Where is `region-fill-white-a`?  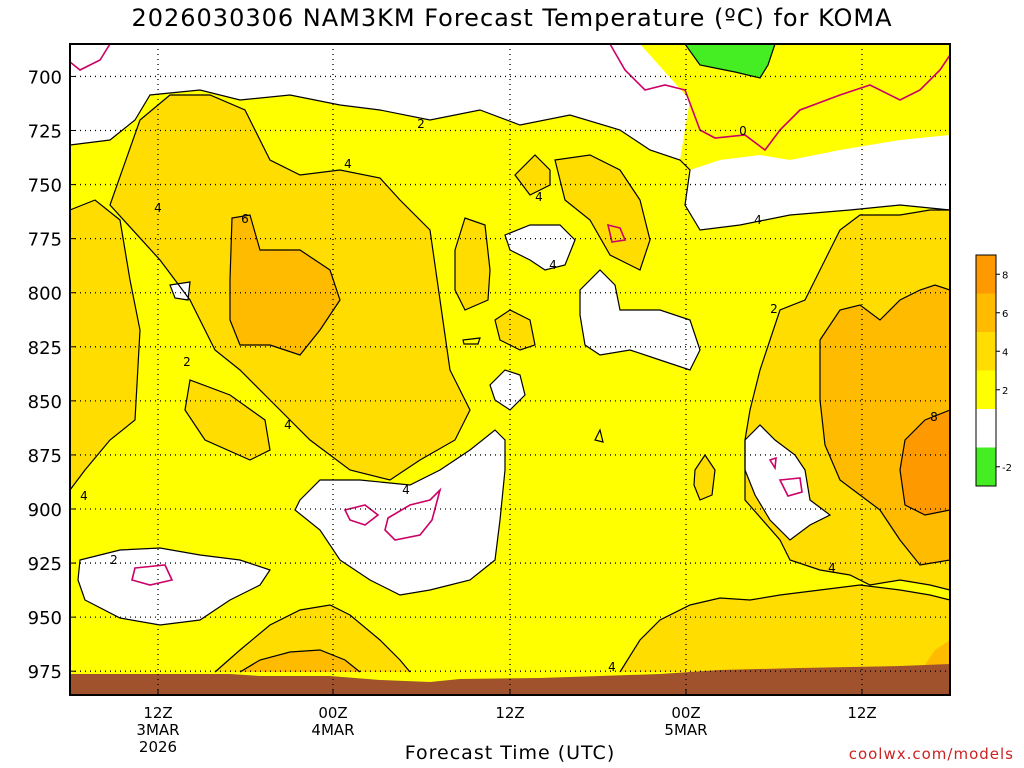
region-fill-white-a is located at coordinates (540, 247).